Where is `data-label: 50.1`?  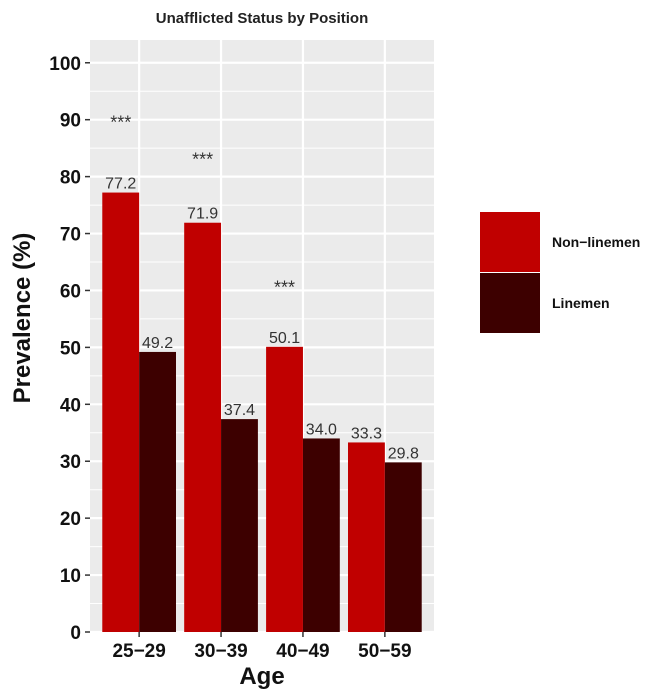
data-label: 50.1 is located at coordinates (284, 338).